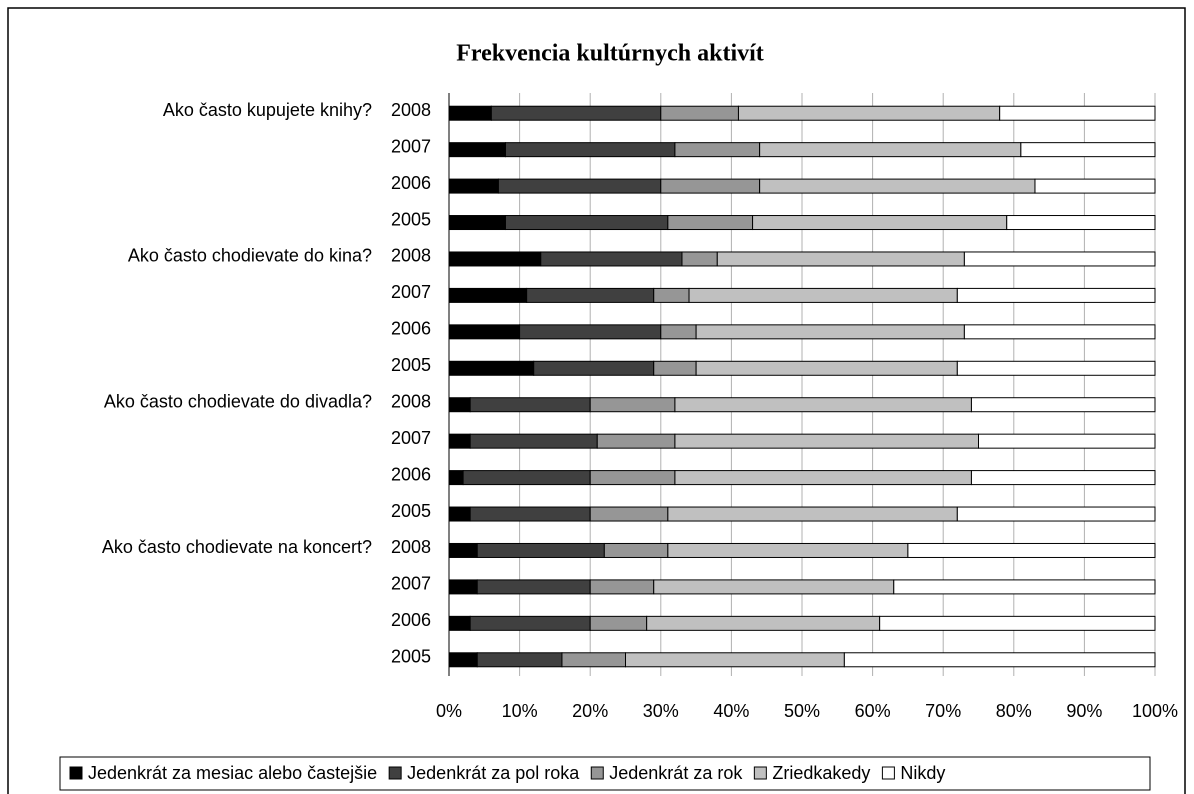 The height and width of the screenshot is (794, 1194). Describe the element at coordinates (605, 773) in the screenshot. I see `legend-box` at that location.